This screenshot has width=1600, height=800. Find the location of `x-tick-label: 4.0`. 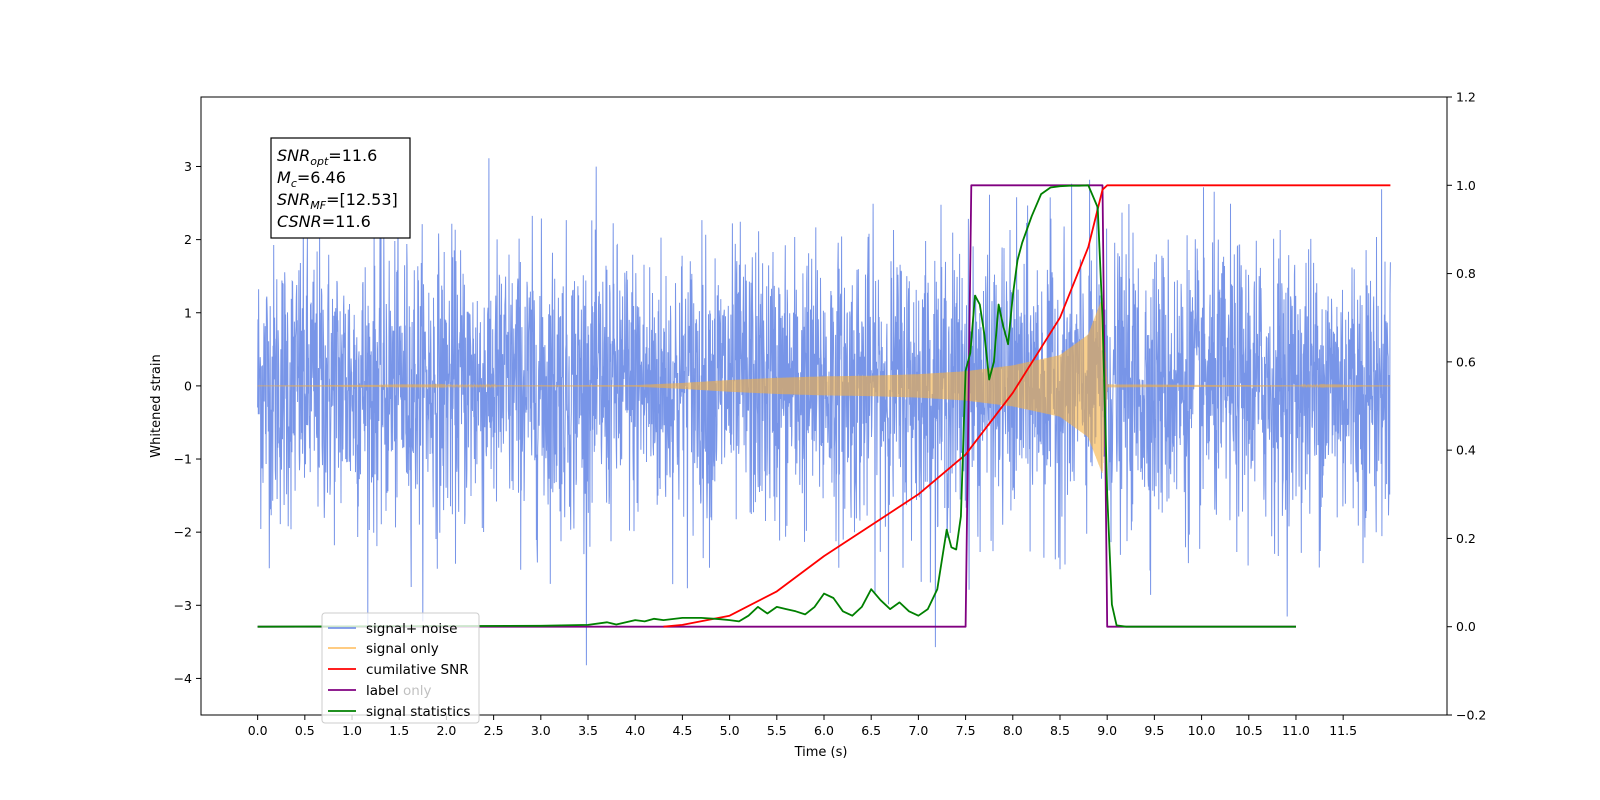

x-tick-label: 4.0 is located at coordinates (635, 730).